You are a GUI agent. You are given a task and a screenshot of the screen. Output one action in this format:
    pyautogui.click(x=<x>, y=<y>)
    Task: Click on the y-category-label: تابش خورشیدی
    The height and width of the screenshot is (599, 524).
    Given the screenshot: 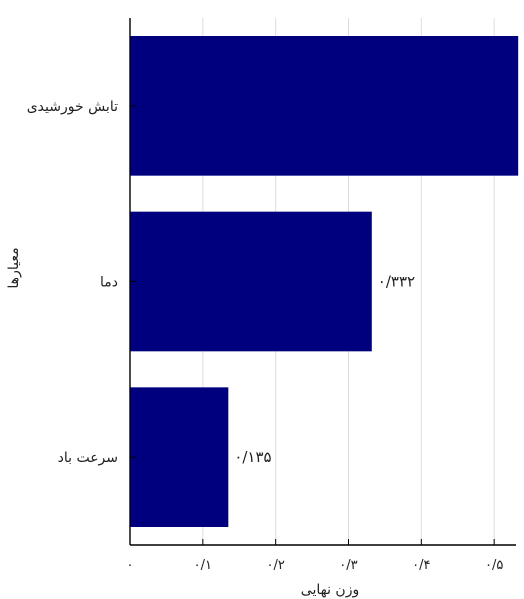 What is the action you would take?
    pyautogui.click(x=72, y=107)
    